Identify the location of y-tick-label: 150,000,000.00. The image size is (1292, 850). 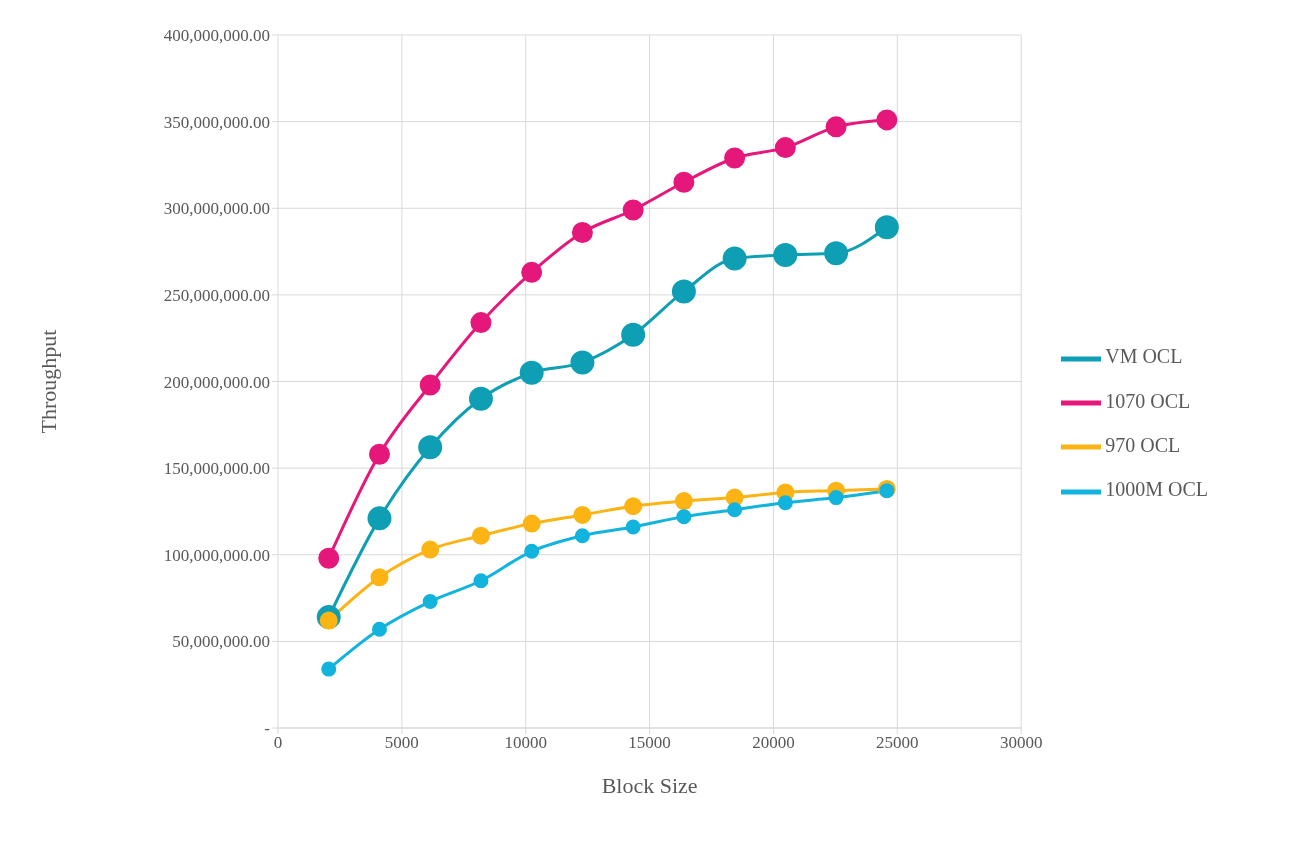
(216, 469).